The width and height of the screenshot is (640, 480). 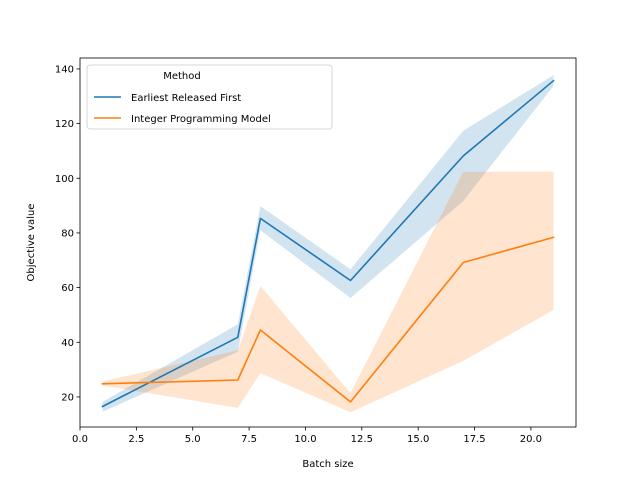 I want to click on x-tick-label: 20.0, so click(x=531, y=439).